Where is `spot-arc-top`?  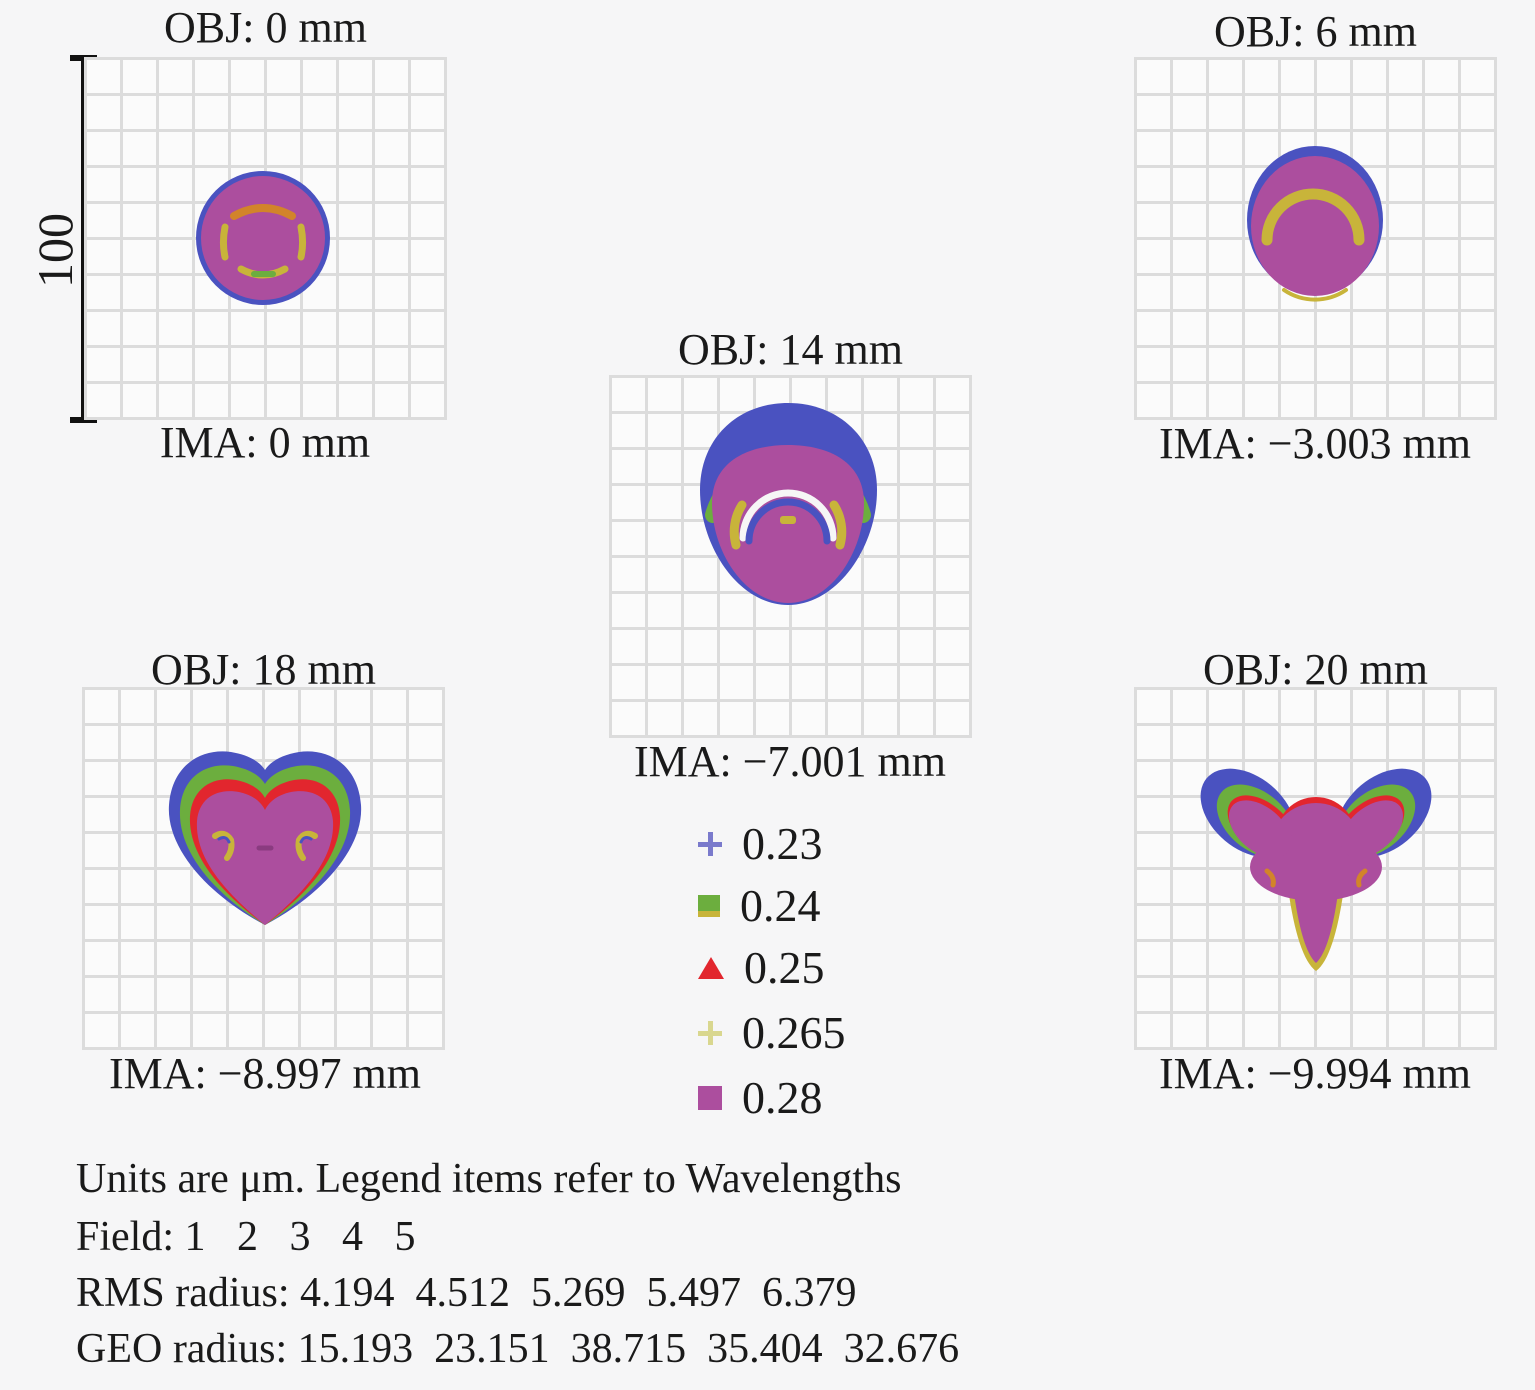
spot-arc-top is located at coordinates (263, 212).